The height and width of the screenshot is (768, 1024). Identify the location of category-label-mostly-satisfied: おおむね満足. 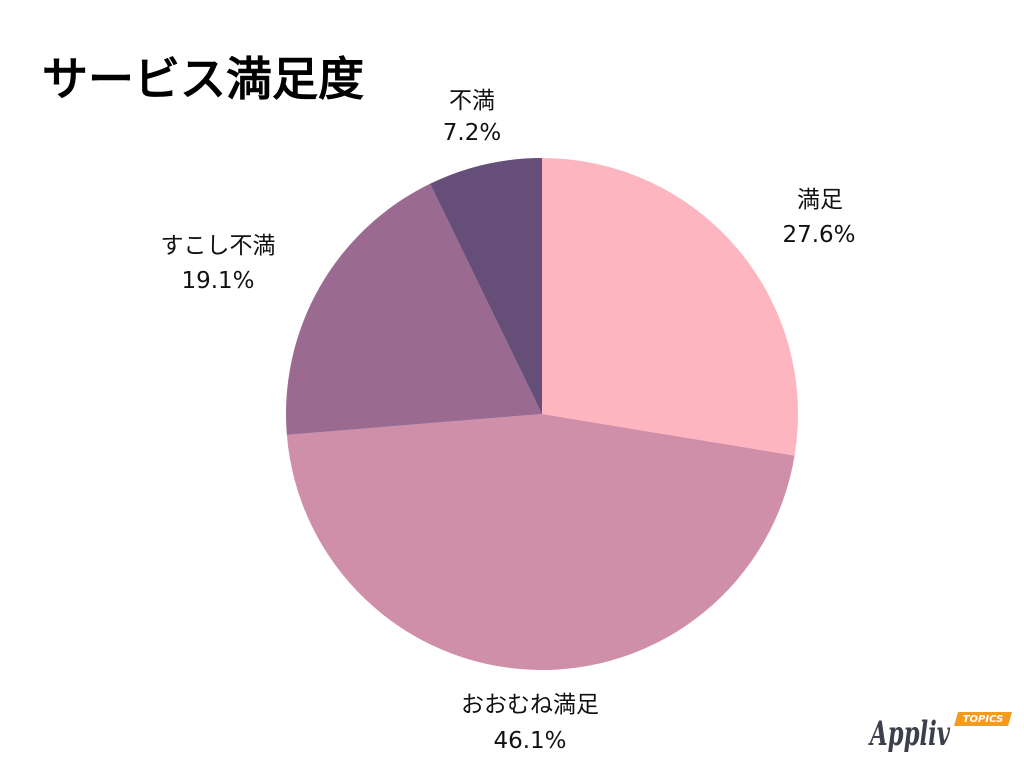
(530, 705).